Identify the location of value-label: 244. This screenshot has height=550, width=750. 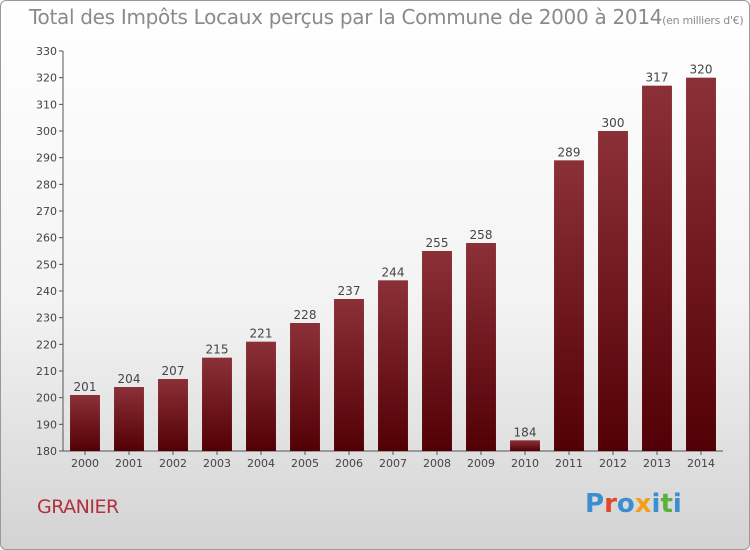
(393, 272).